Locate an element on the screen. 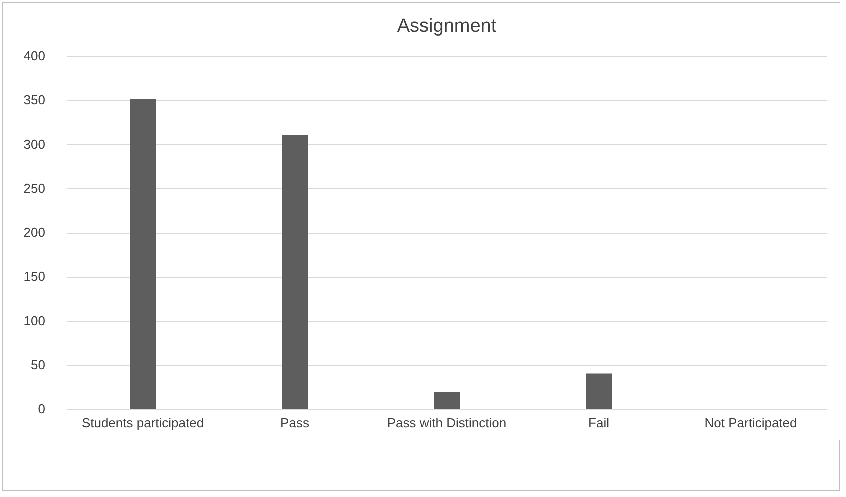 This screenshot has height=497, width=846. y-tick-label: 0 is located at coordinates (42, 409).